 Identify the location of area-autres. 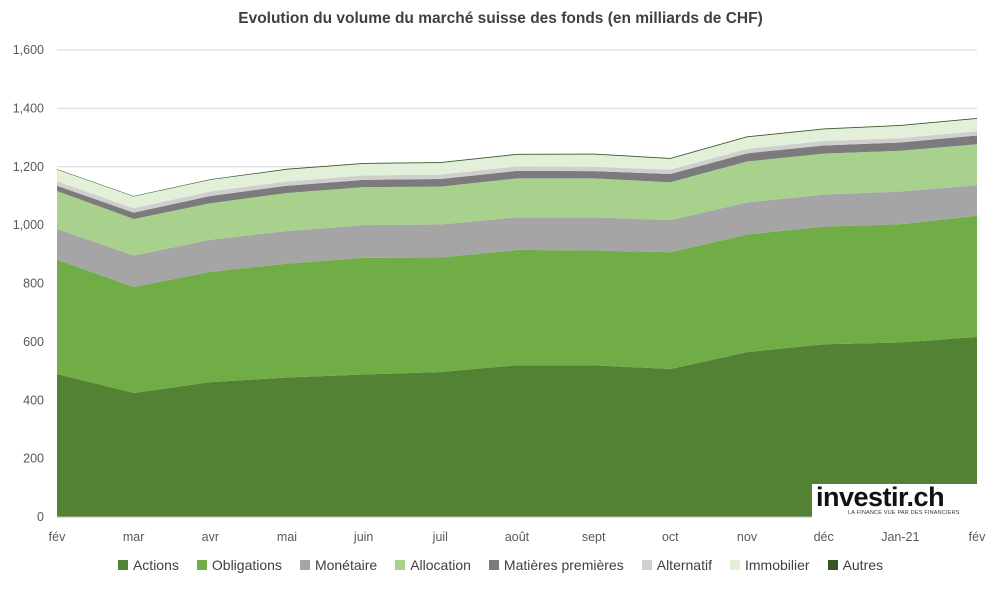
(517, 157).